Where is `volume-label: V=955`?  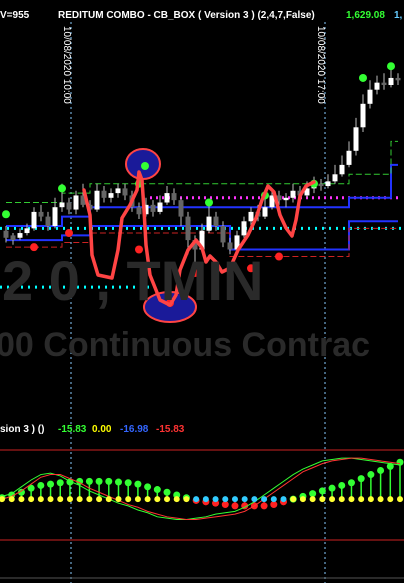
volume-label: V=955 is located at coordinates (15, 15).